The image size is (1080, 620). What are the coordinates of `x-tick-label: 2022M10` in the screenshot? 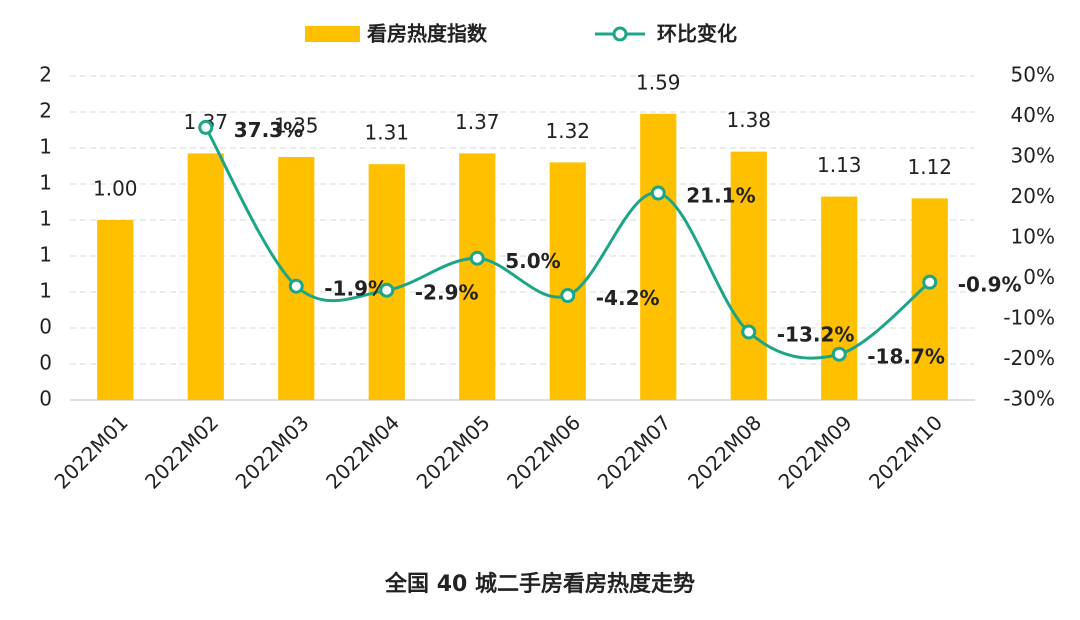 It's located at (905, 451).